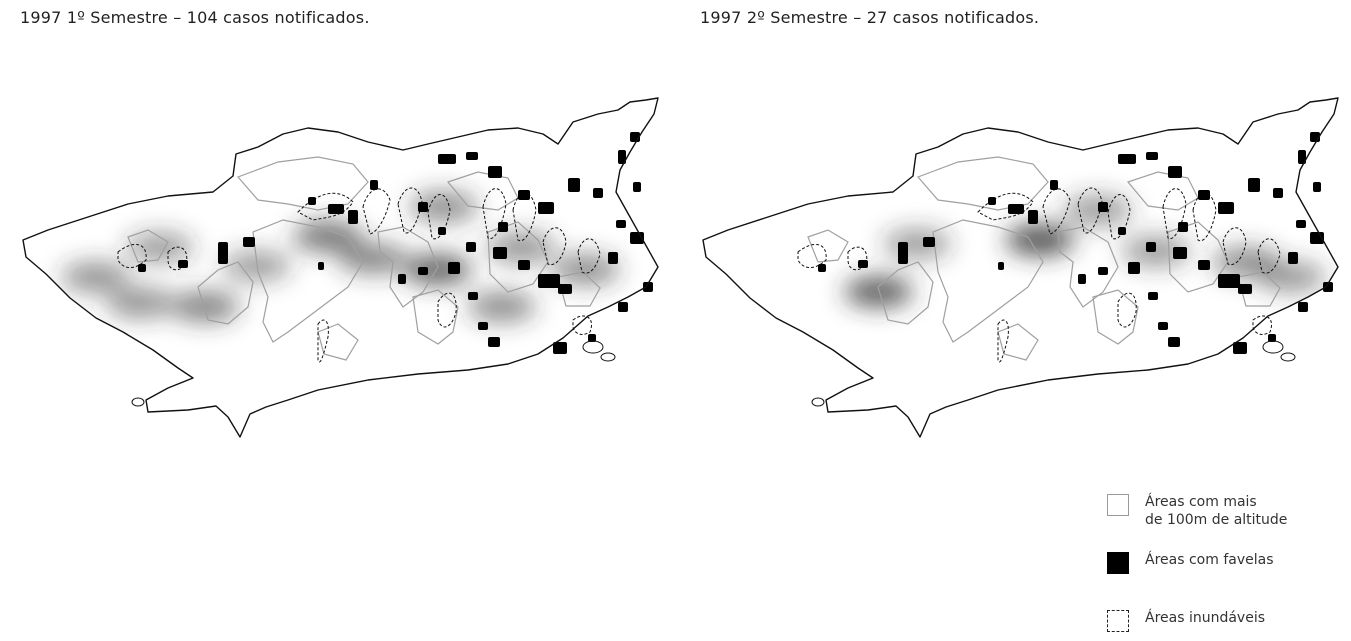 The image size is (1351, 641). What do you see at coordinates (1118, 563) in the screenshot?
I see `favela-swatch-icon` at bounding box center [1118, 563].